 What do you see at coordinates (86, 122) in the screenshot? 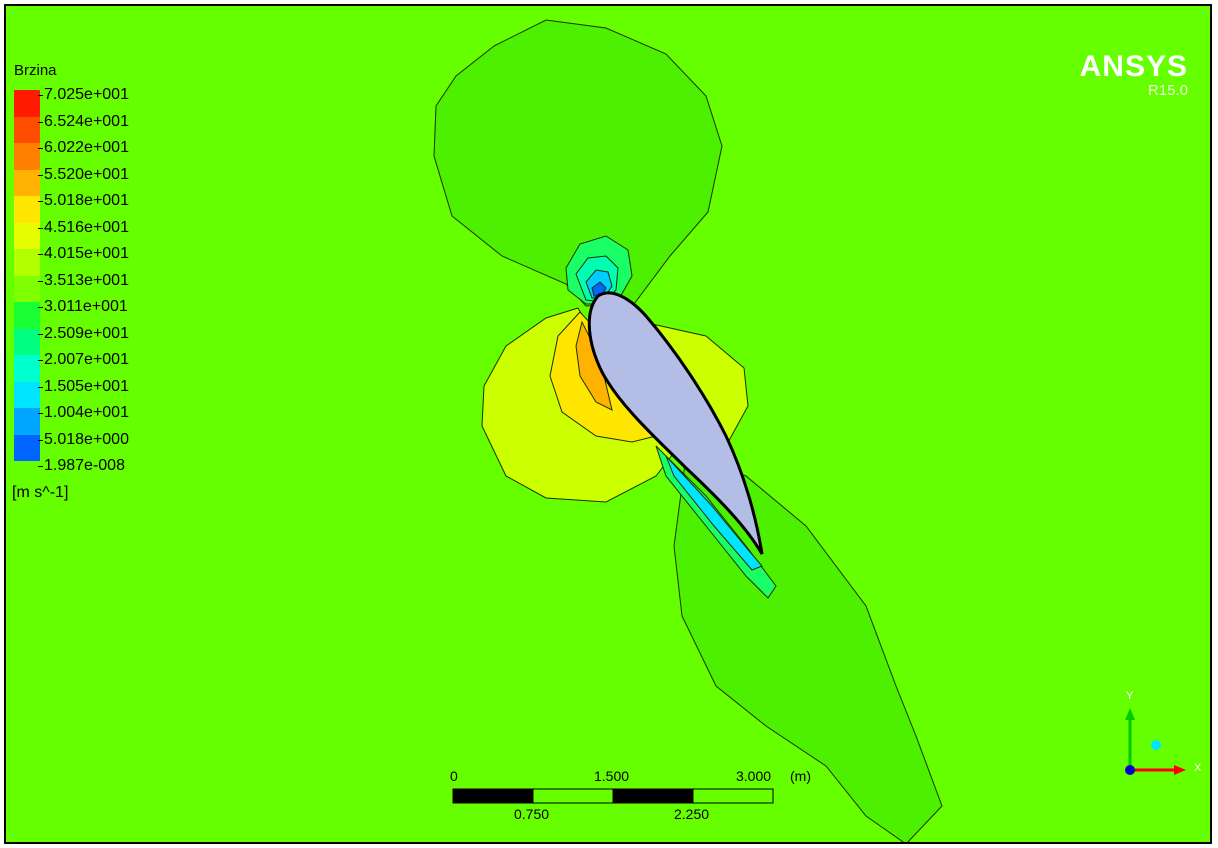
I see `legend-label: 6.524e+001` at bounding box center [86, 122].